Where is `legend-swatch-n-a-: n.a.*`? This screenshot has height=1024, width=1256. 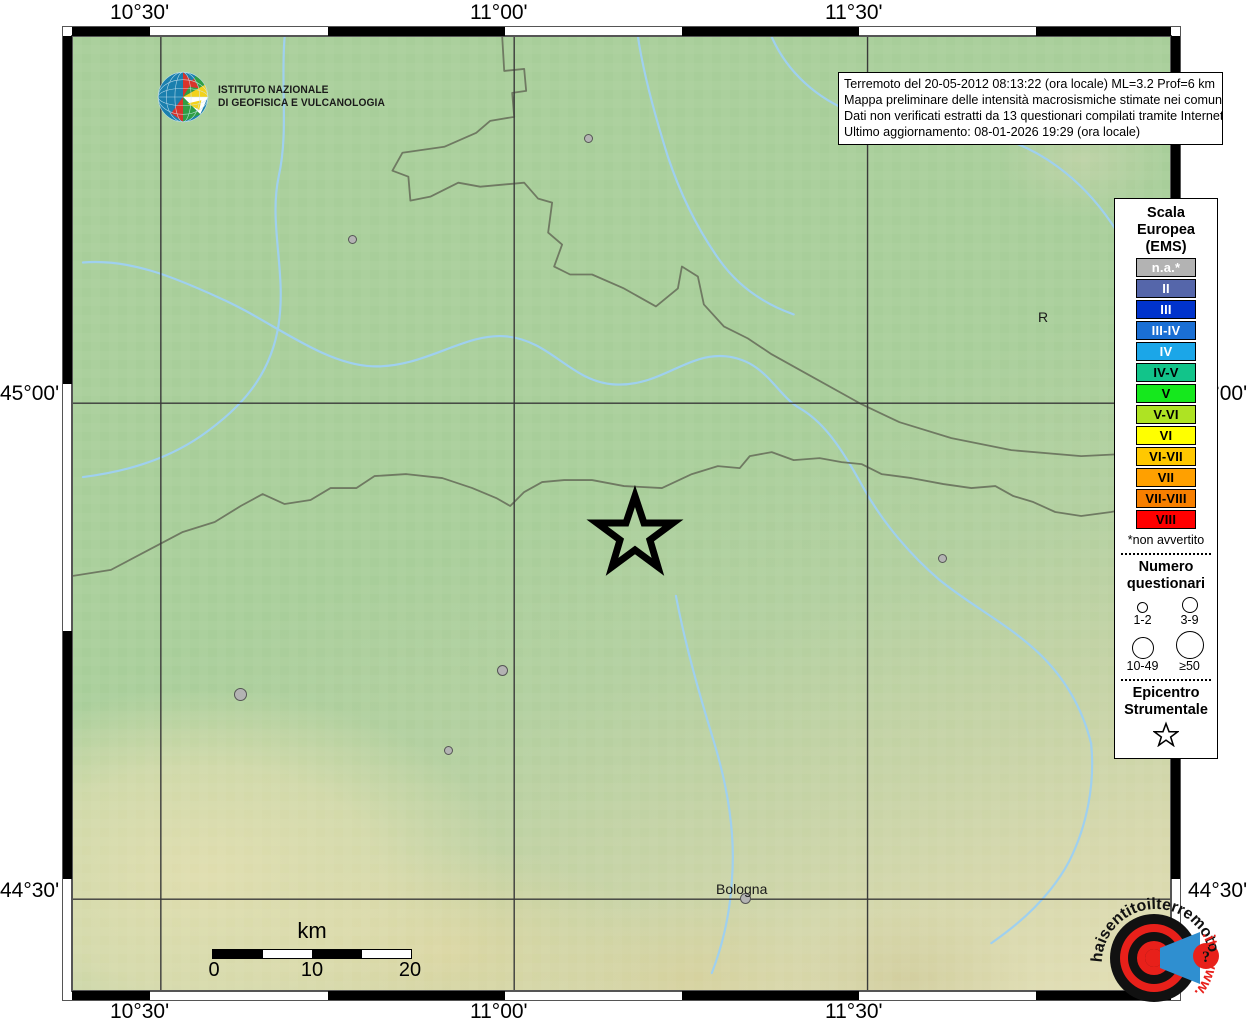 legend-swatch-n-a-: n.a.* is located at coordinates (1166, 267).